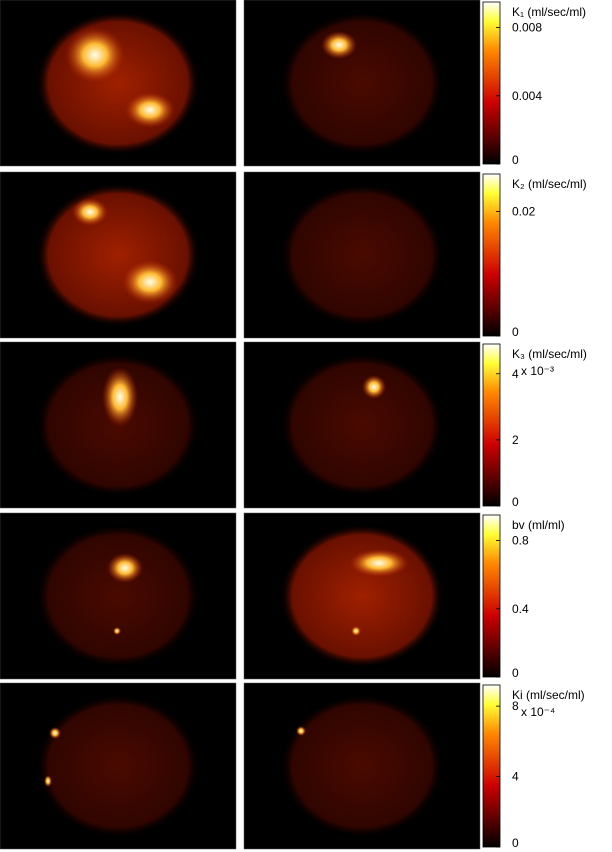 Image resolution: width=612 pixels, height=852 pixels. I want to click on tick-label: 0.004, so click(527, 96).